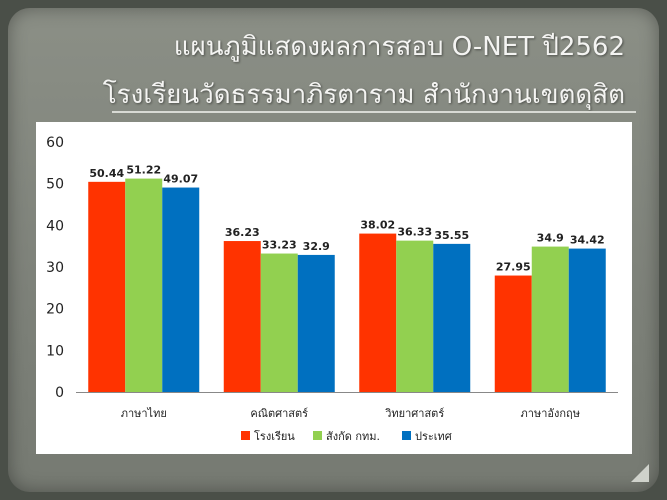 This screenshot has width=667, height=500. What do you see at coordinates (587, 240) in the screenshot?
I see `data-label: 34.42` at bounding box center [587, 240].